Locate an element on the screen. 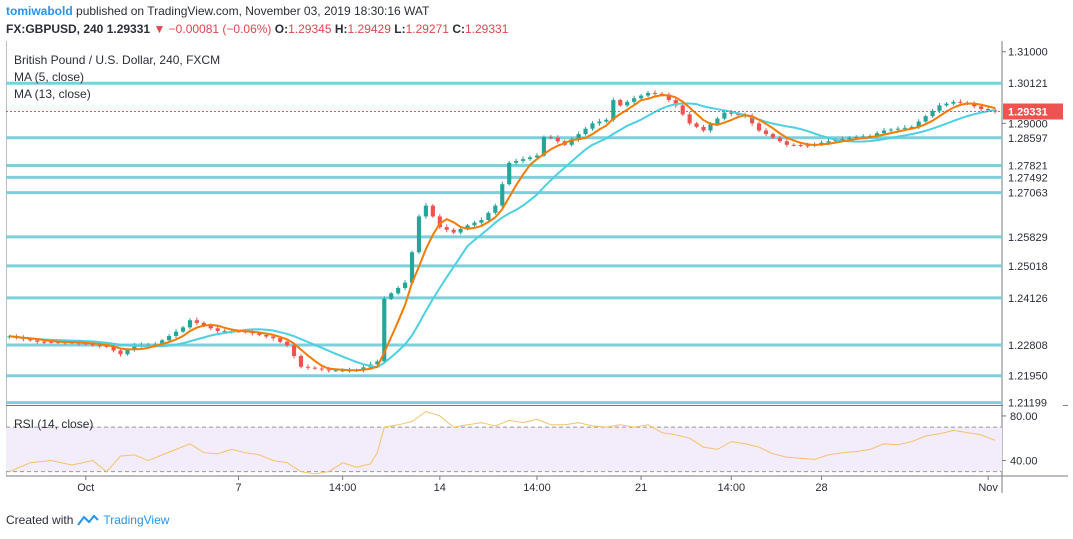 This screenshot has width=1073, height=539. price-tick-label-1: 1.29000 is located at coordinates (1028, 124).